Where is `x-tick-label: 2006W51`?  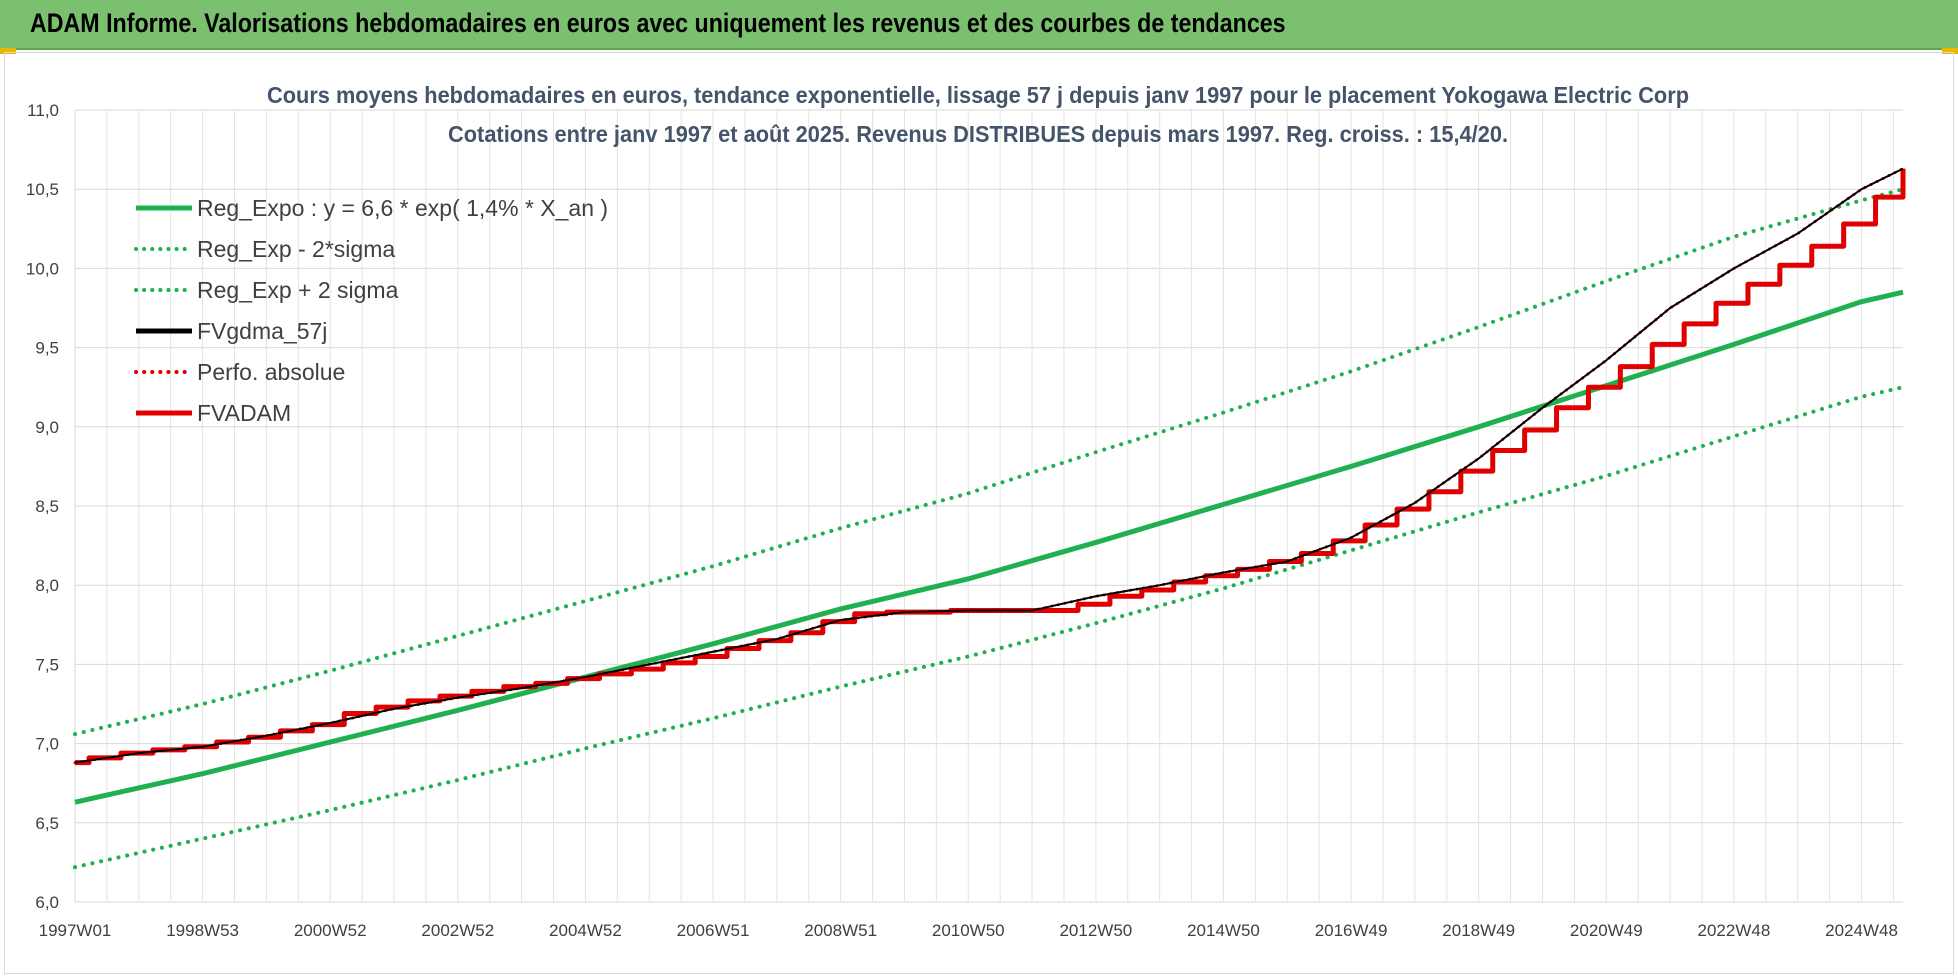
x-tick-label: 2006W51 is located at coordinates (713, 930).